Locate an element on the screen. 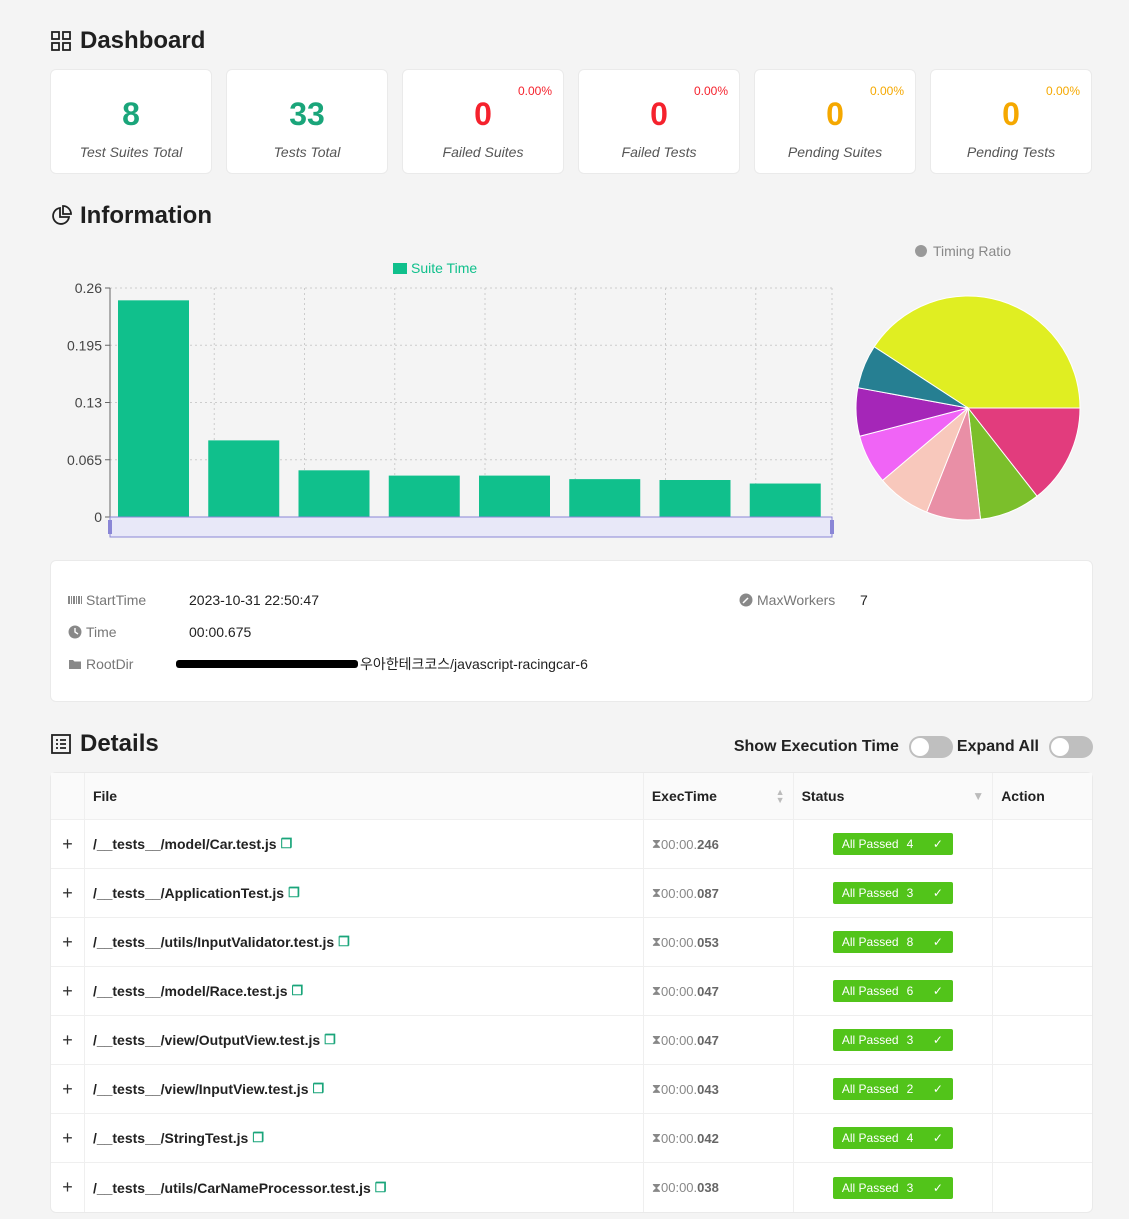 This screenshot has height=1219, width=1129. status-cell: All Passed 3 ✓ is located at coordinates (894, 1187).